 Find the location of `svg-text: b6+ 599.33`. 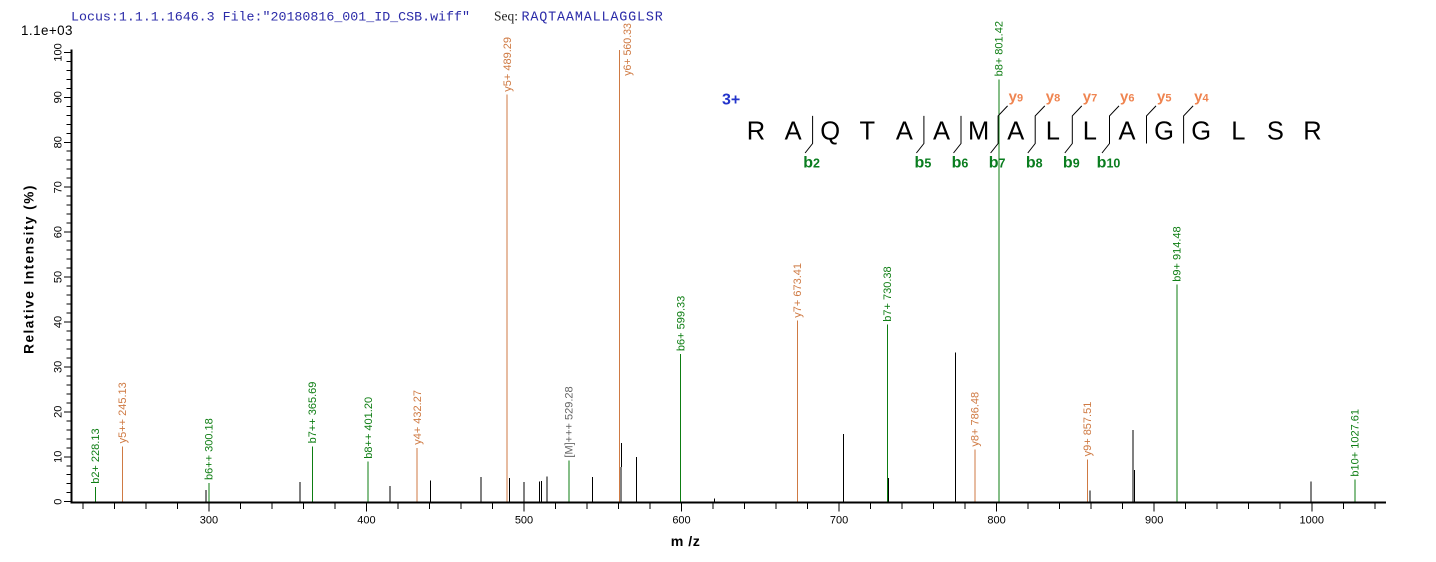

svg-text: b6+ 599.33 is located at coordinates (681, 323).